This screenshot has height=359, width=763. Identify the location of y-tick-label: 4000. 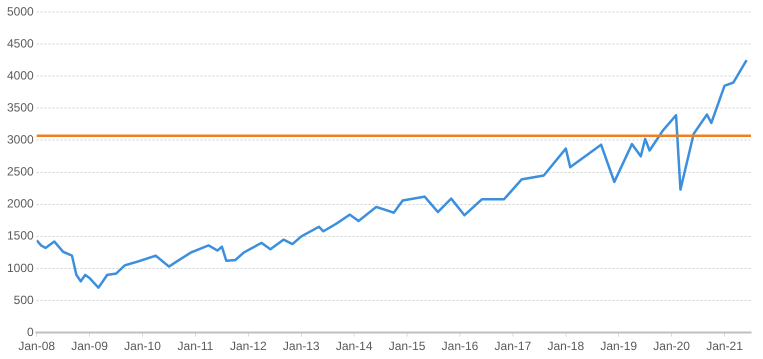
(20, 75).